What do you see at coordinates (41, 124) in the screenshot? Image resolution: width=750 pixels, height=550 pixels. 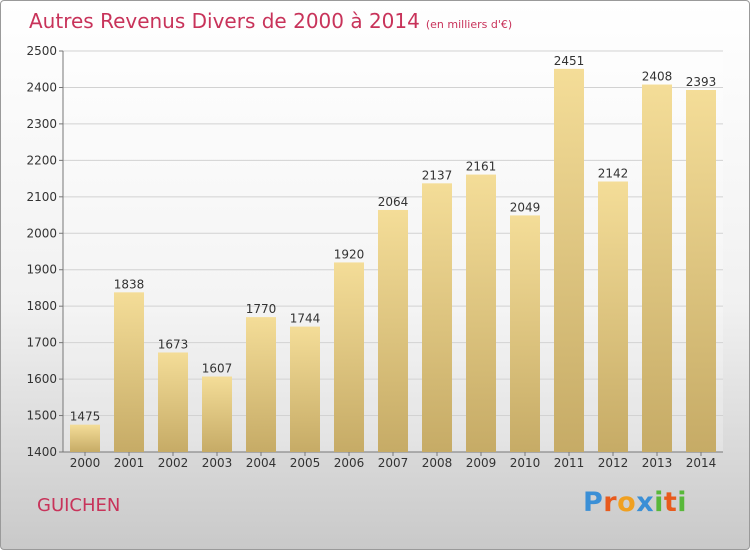 I see `y-tick-label: 2300` at bounding box center [41, 124].